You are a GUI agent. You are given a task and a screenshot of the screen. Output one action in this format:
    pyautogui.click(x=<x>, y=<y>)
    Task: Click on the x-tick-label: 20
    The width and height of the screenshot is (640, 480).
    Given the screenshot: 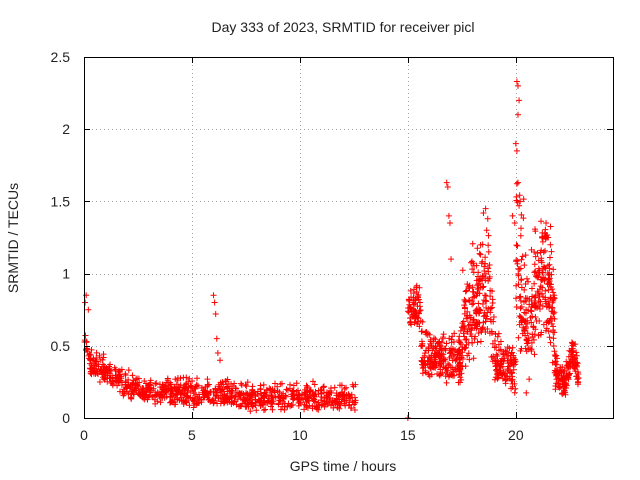 What is the action you would take?
    pyautogui.click(x=516, y=435)
    